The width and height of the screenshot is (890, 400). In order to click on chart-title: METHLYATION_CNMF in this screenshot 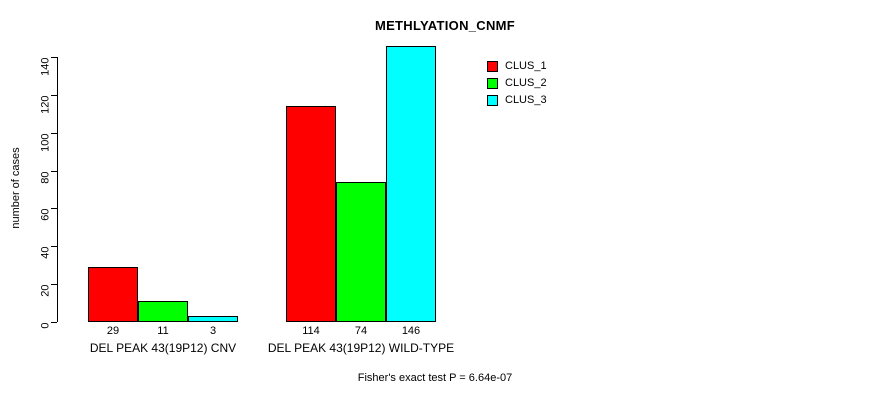, I will do `click(445, 25)`.